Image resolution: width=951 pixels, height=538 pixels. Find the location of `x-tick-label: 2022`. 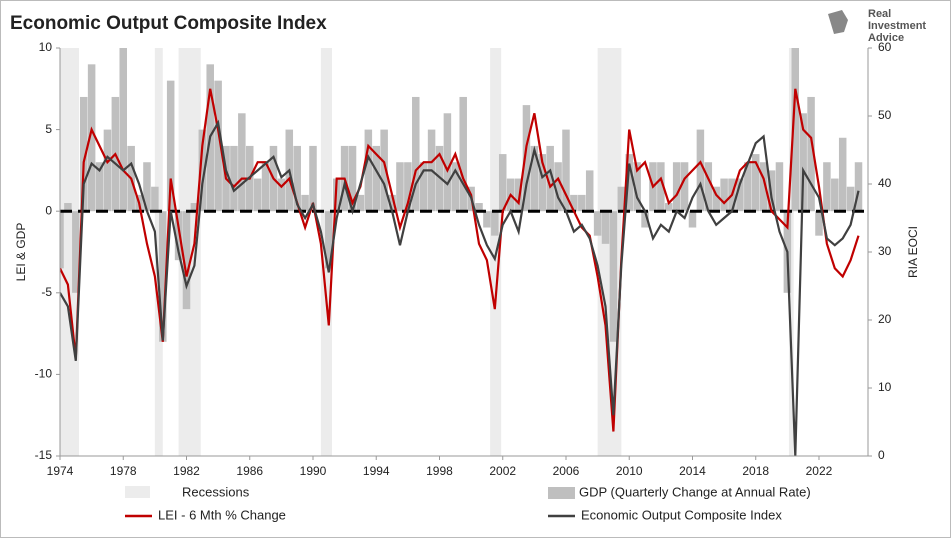

x-tick-label: 2022 is located at coordinates (819, 471).